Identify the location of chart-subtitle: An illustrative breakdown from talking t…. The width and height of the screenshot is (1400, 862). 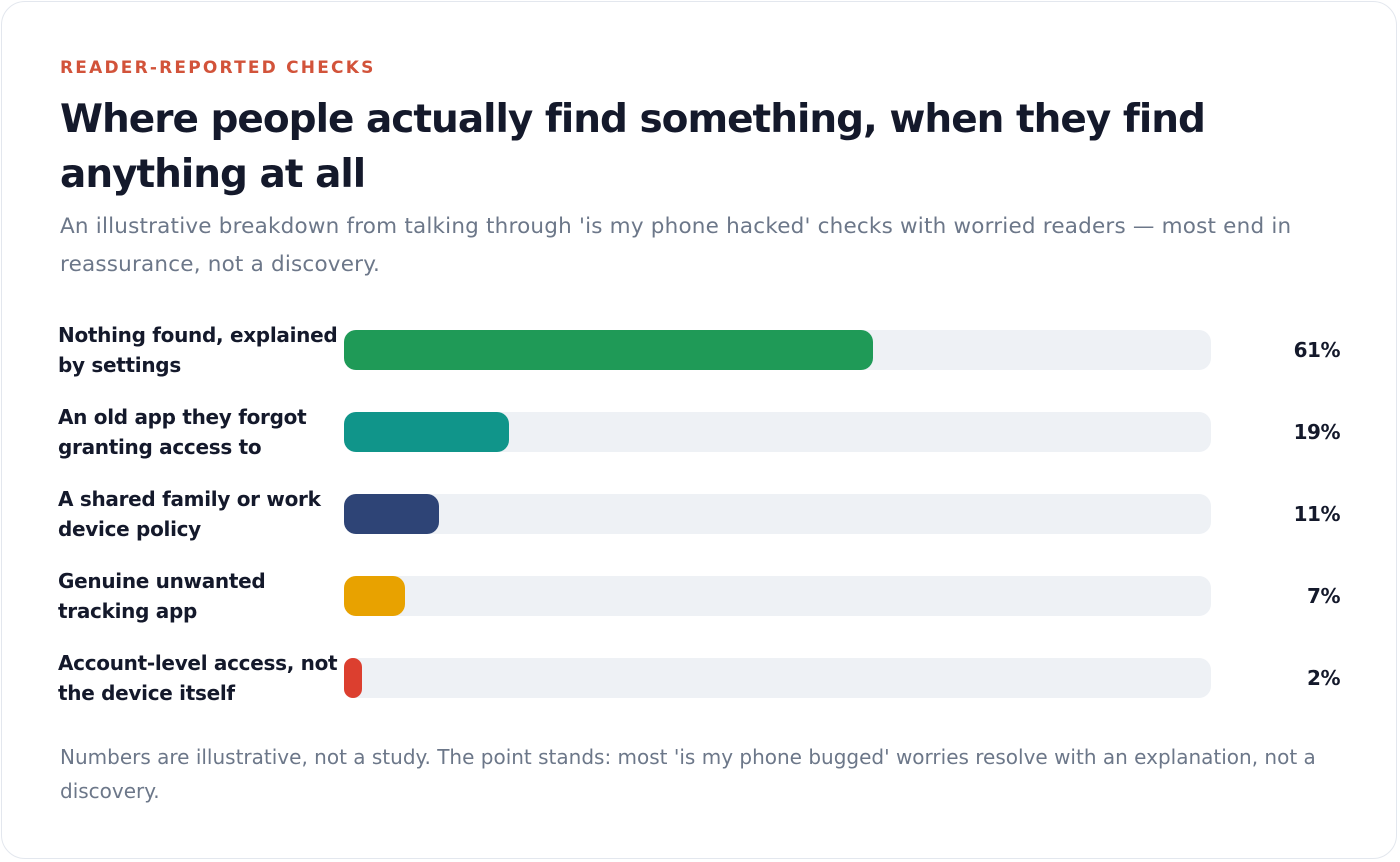
(676, 245).